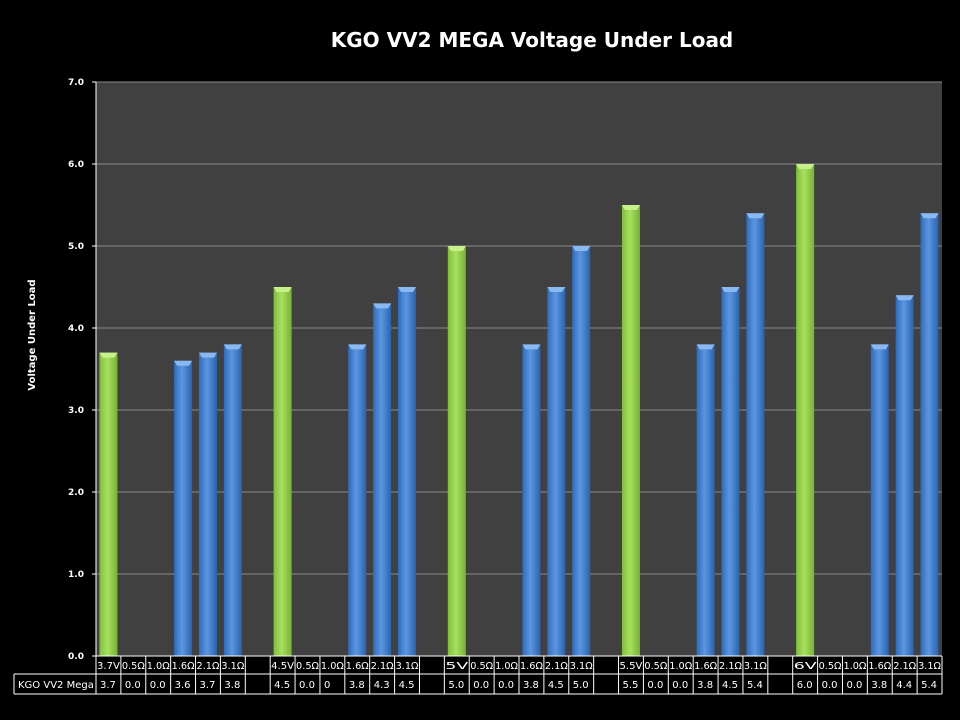 The image size is (960, 720). I want to click on y-tick-label: 1.0, so click(76, 575).